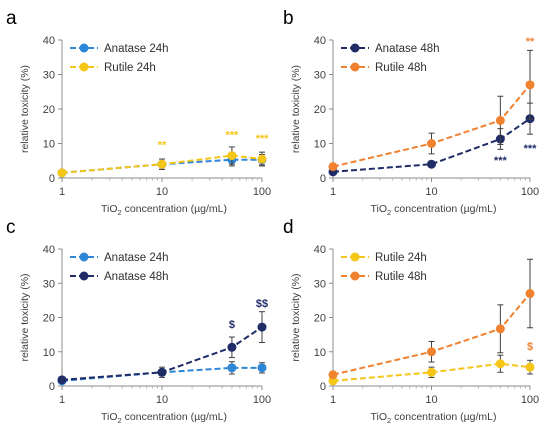 The width and height of the screenshot is (550, 440). What do you see at coordinates (11, 227) in the screenshot?
I see `panel-label: c` at bounding box center [11, 227].